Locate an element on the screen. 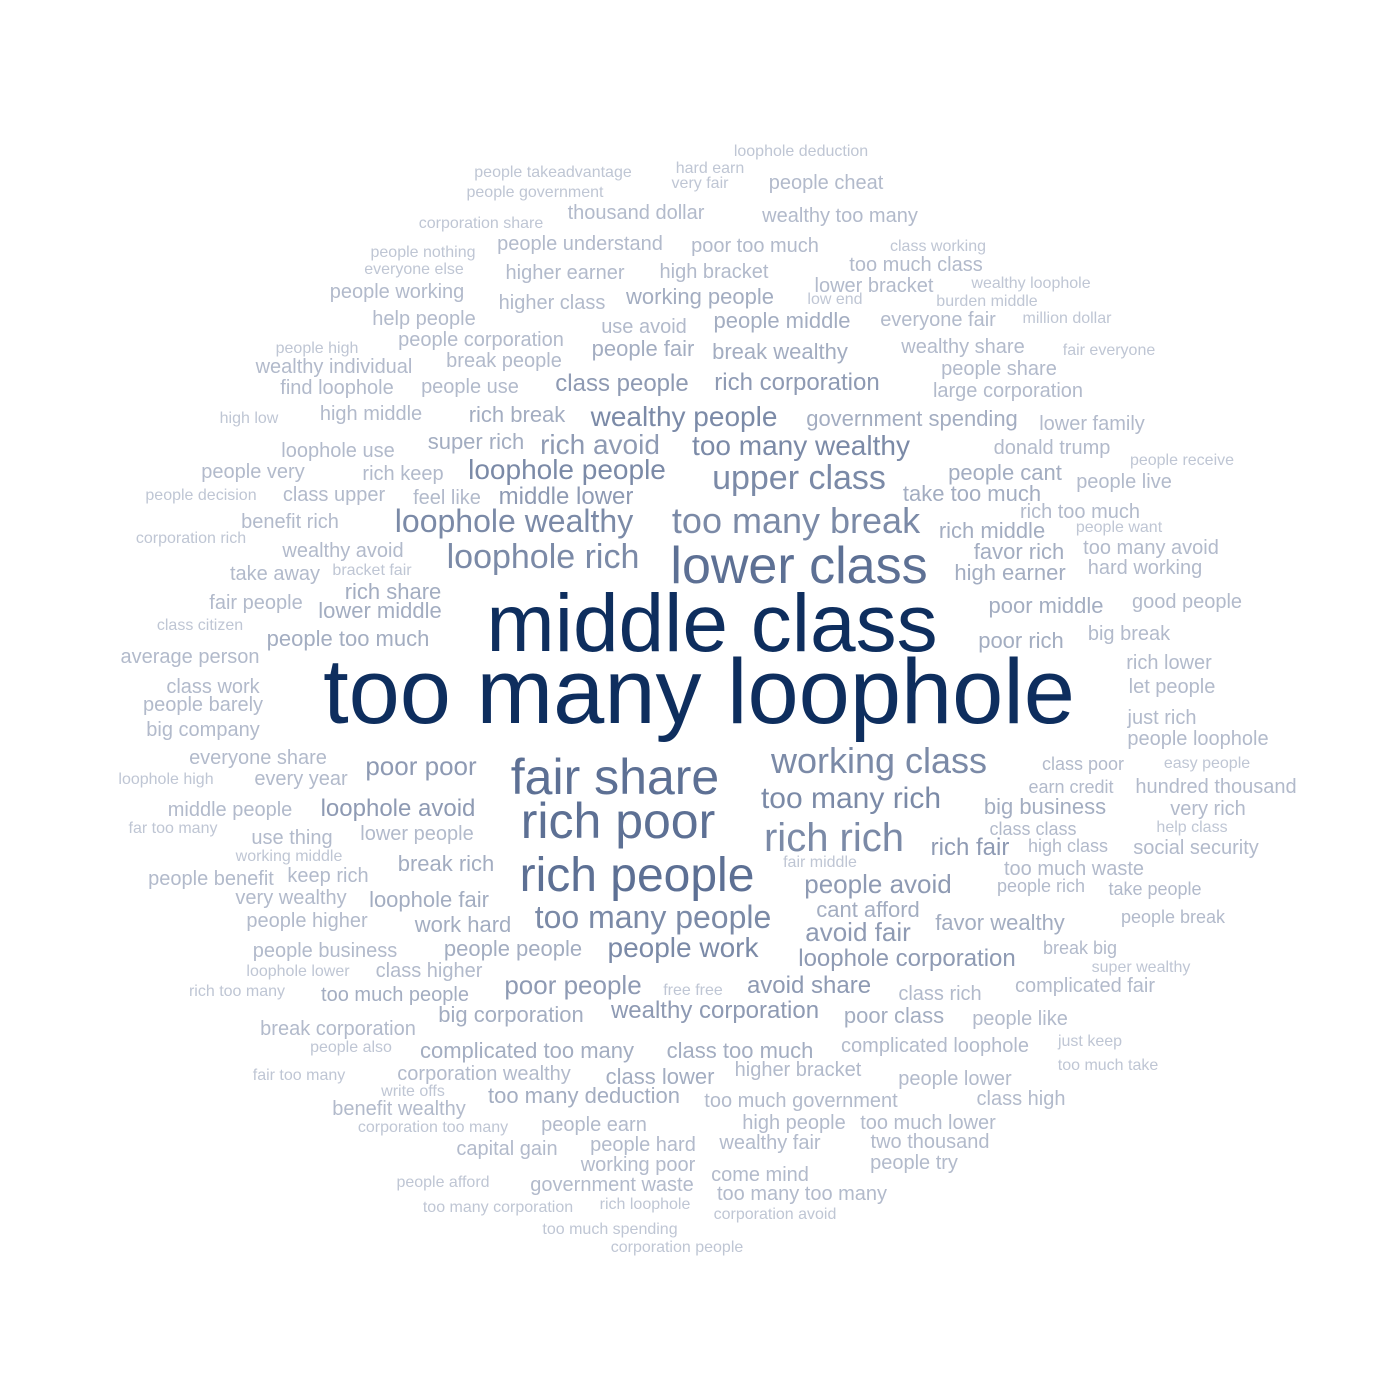 Image resolution: width=1400 pixels, height=1400 pixels. word-people-nothing: people nothing is located at coordinates (423, 252).